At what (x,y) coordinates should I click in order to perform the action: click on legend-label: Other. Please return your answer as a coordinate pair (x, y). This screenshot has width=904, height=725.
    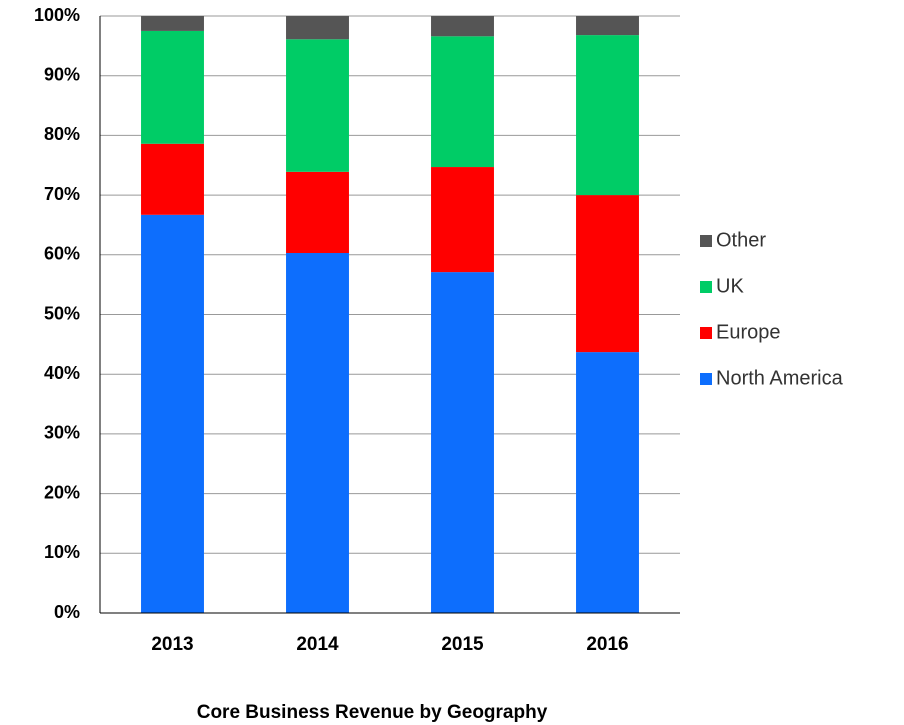
    Looking at the image, I should click on (741, 240).